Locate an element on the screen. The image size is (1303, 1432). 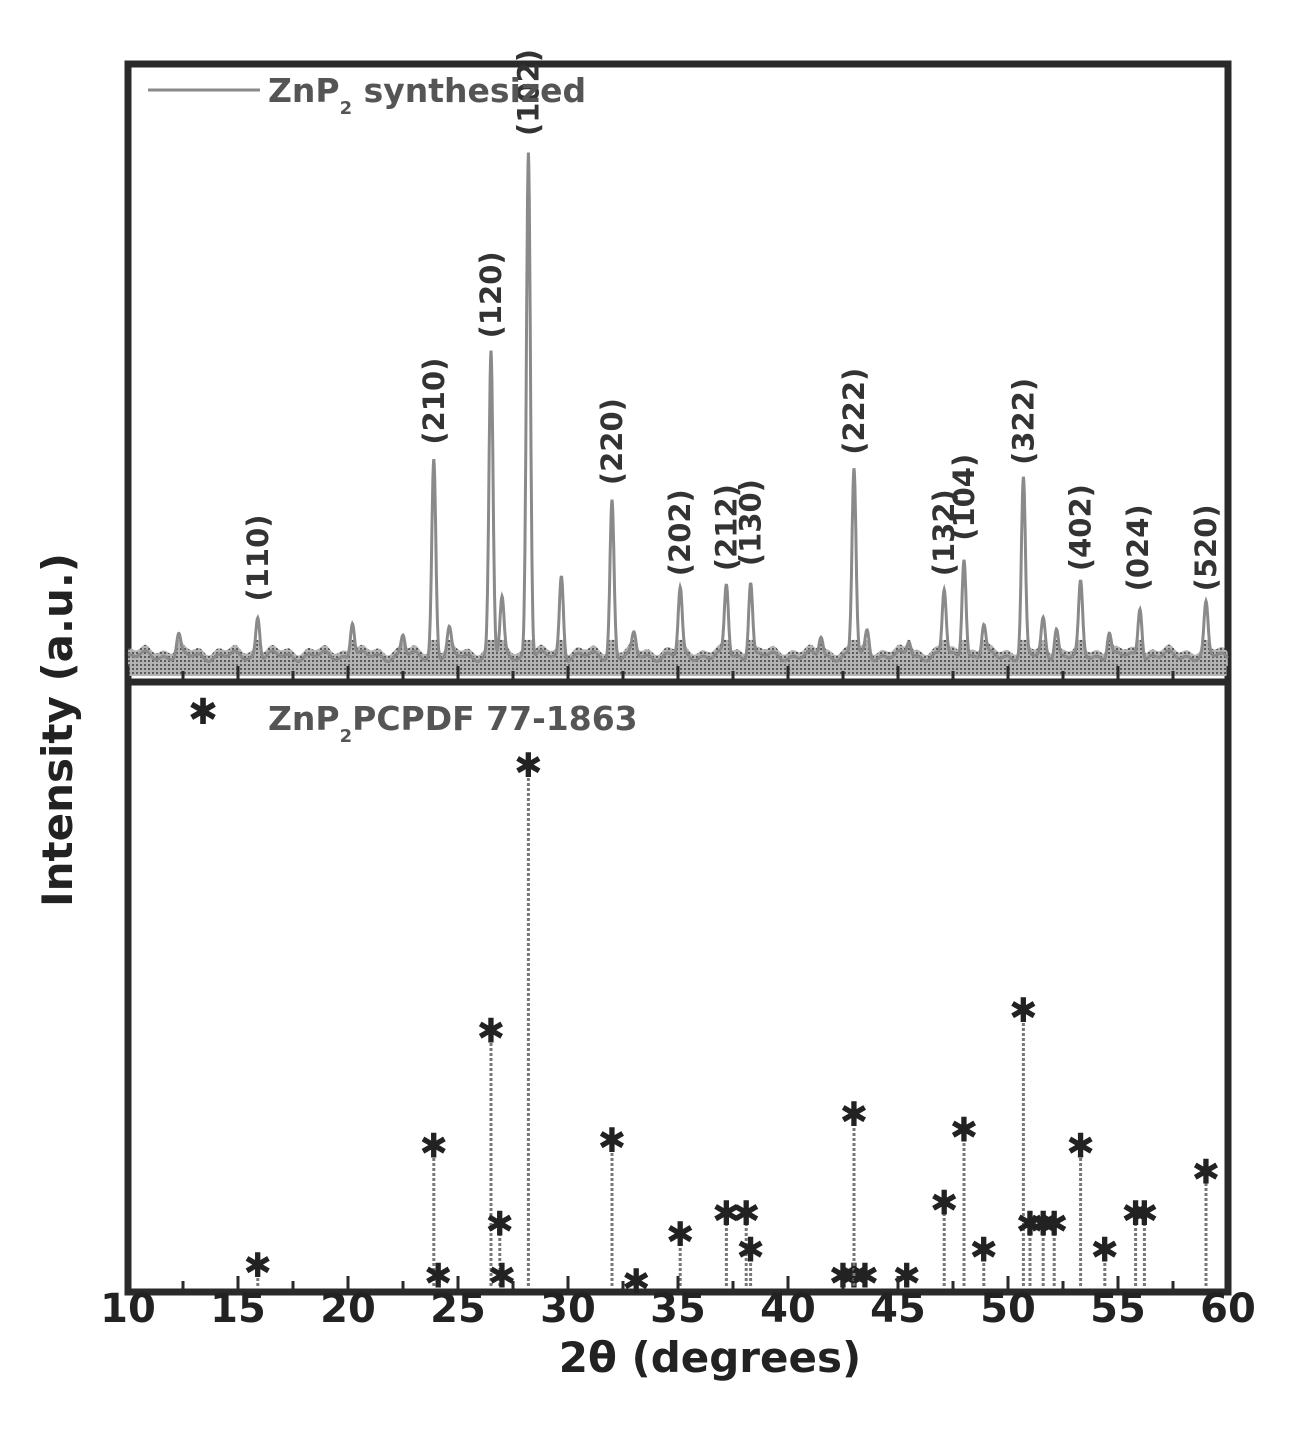
bottom-legend-suffix: PCPDF 77-1863 is located at coordinates (494, 718).